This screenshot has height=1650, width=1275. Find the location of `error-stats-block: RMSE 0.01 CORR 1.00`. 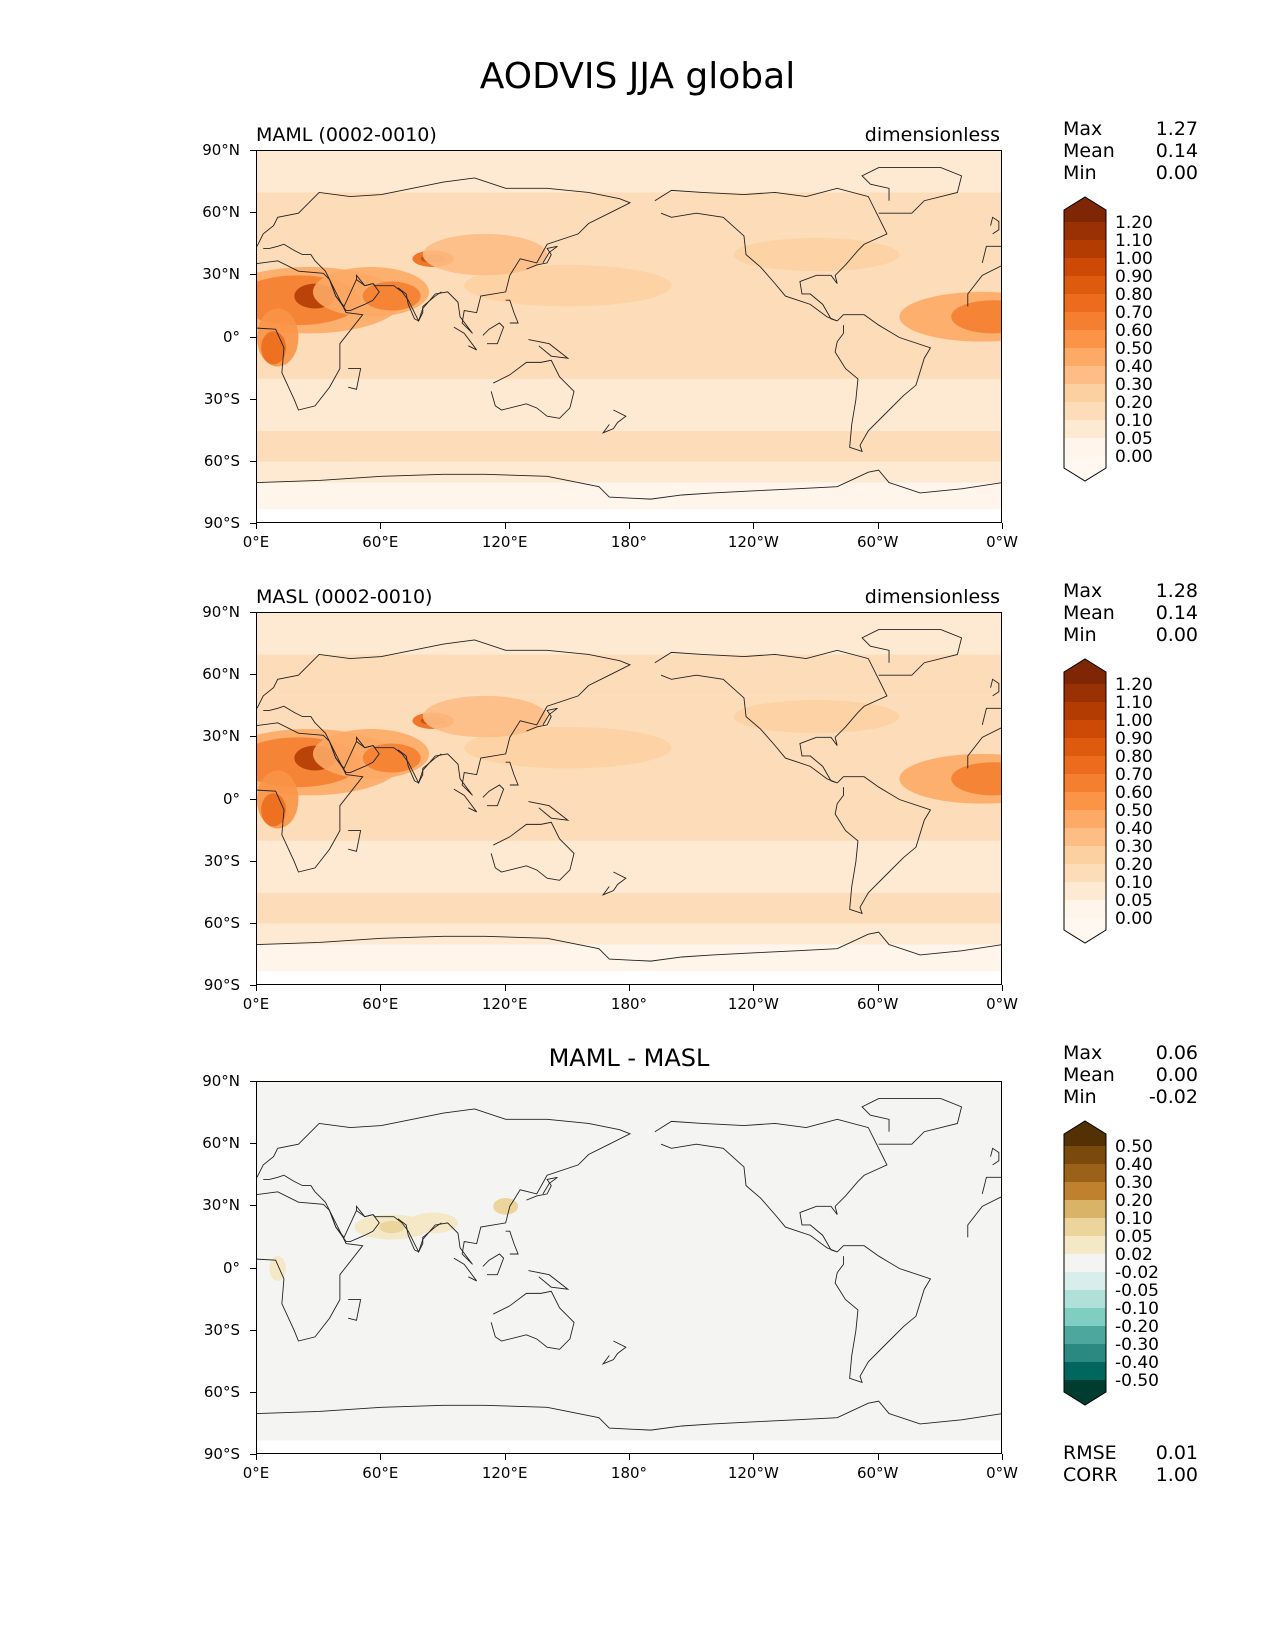

error-stats-block: RMSE 0.01 CORR 1.00 is located at coordinates (1130, 1464).